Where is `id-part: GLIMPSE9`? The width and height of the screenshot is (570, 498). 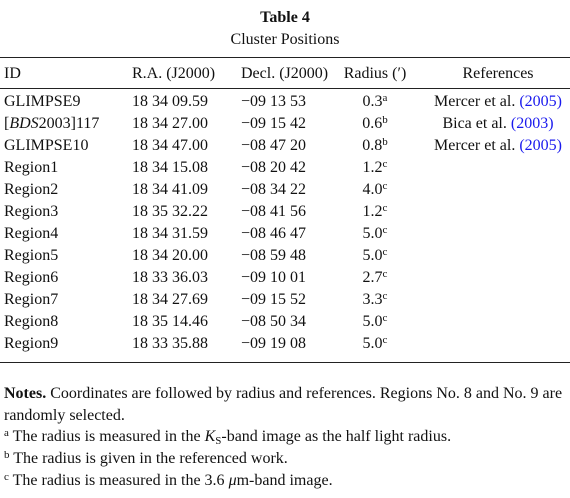
id-part: GLIMPSE9 is located at coordinates (42, 101).